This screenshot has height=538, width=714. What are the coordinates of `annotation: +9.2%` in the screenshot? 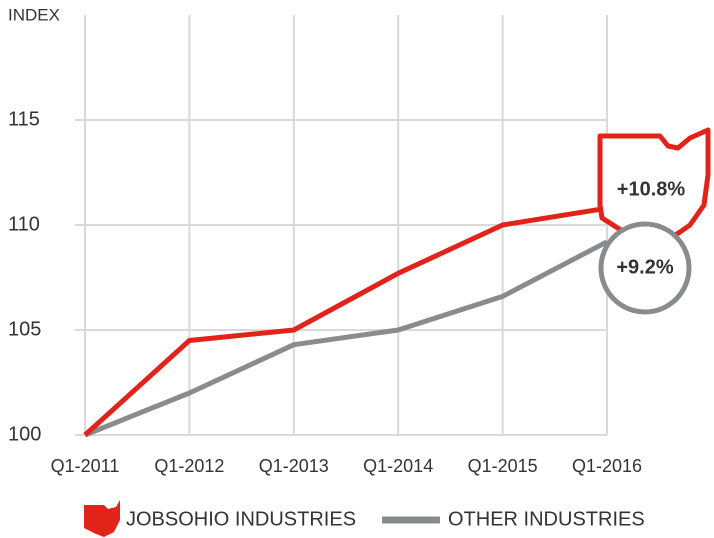 It's located at (644, 267).